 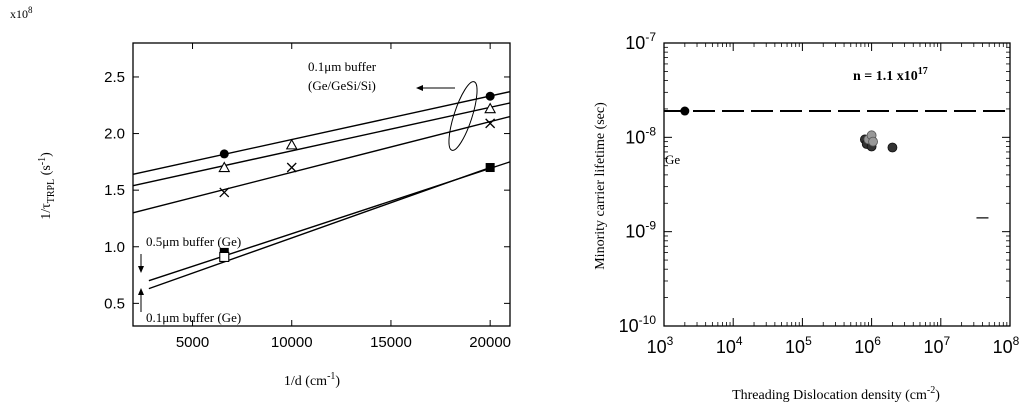 I want to click on left-y-tick-label: 2.5, so click(x=114, y=77).